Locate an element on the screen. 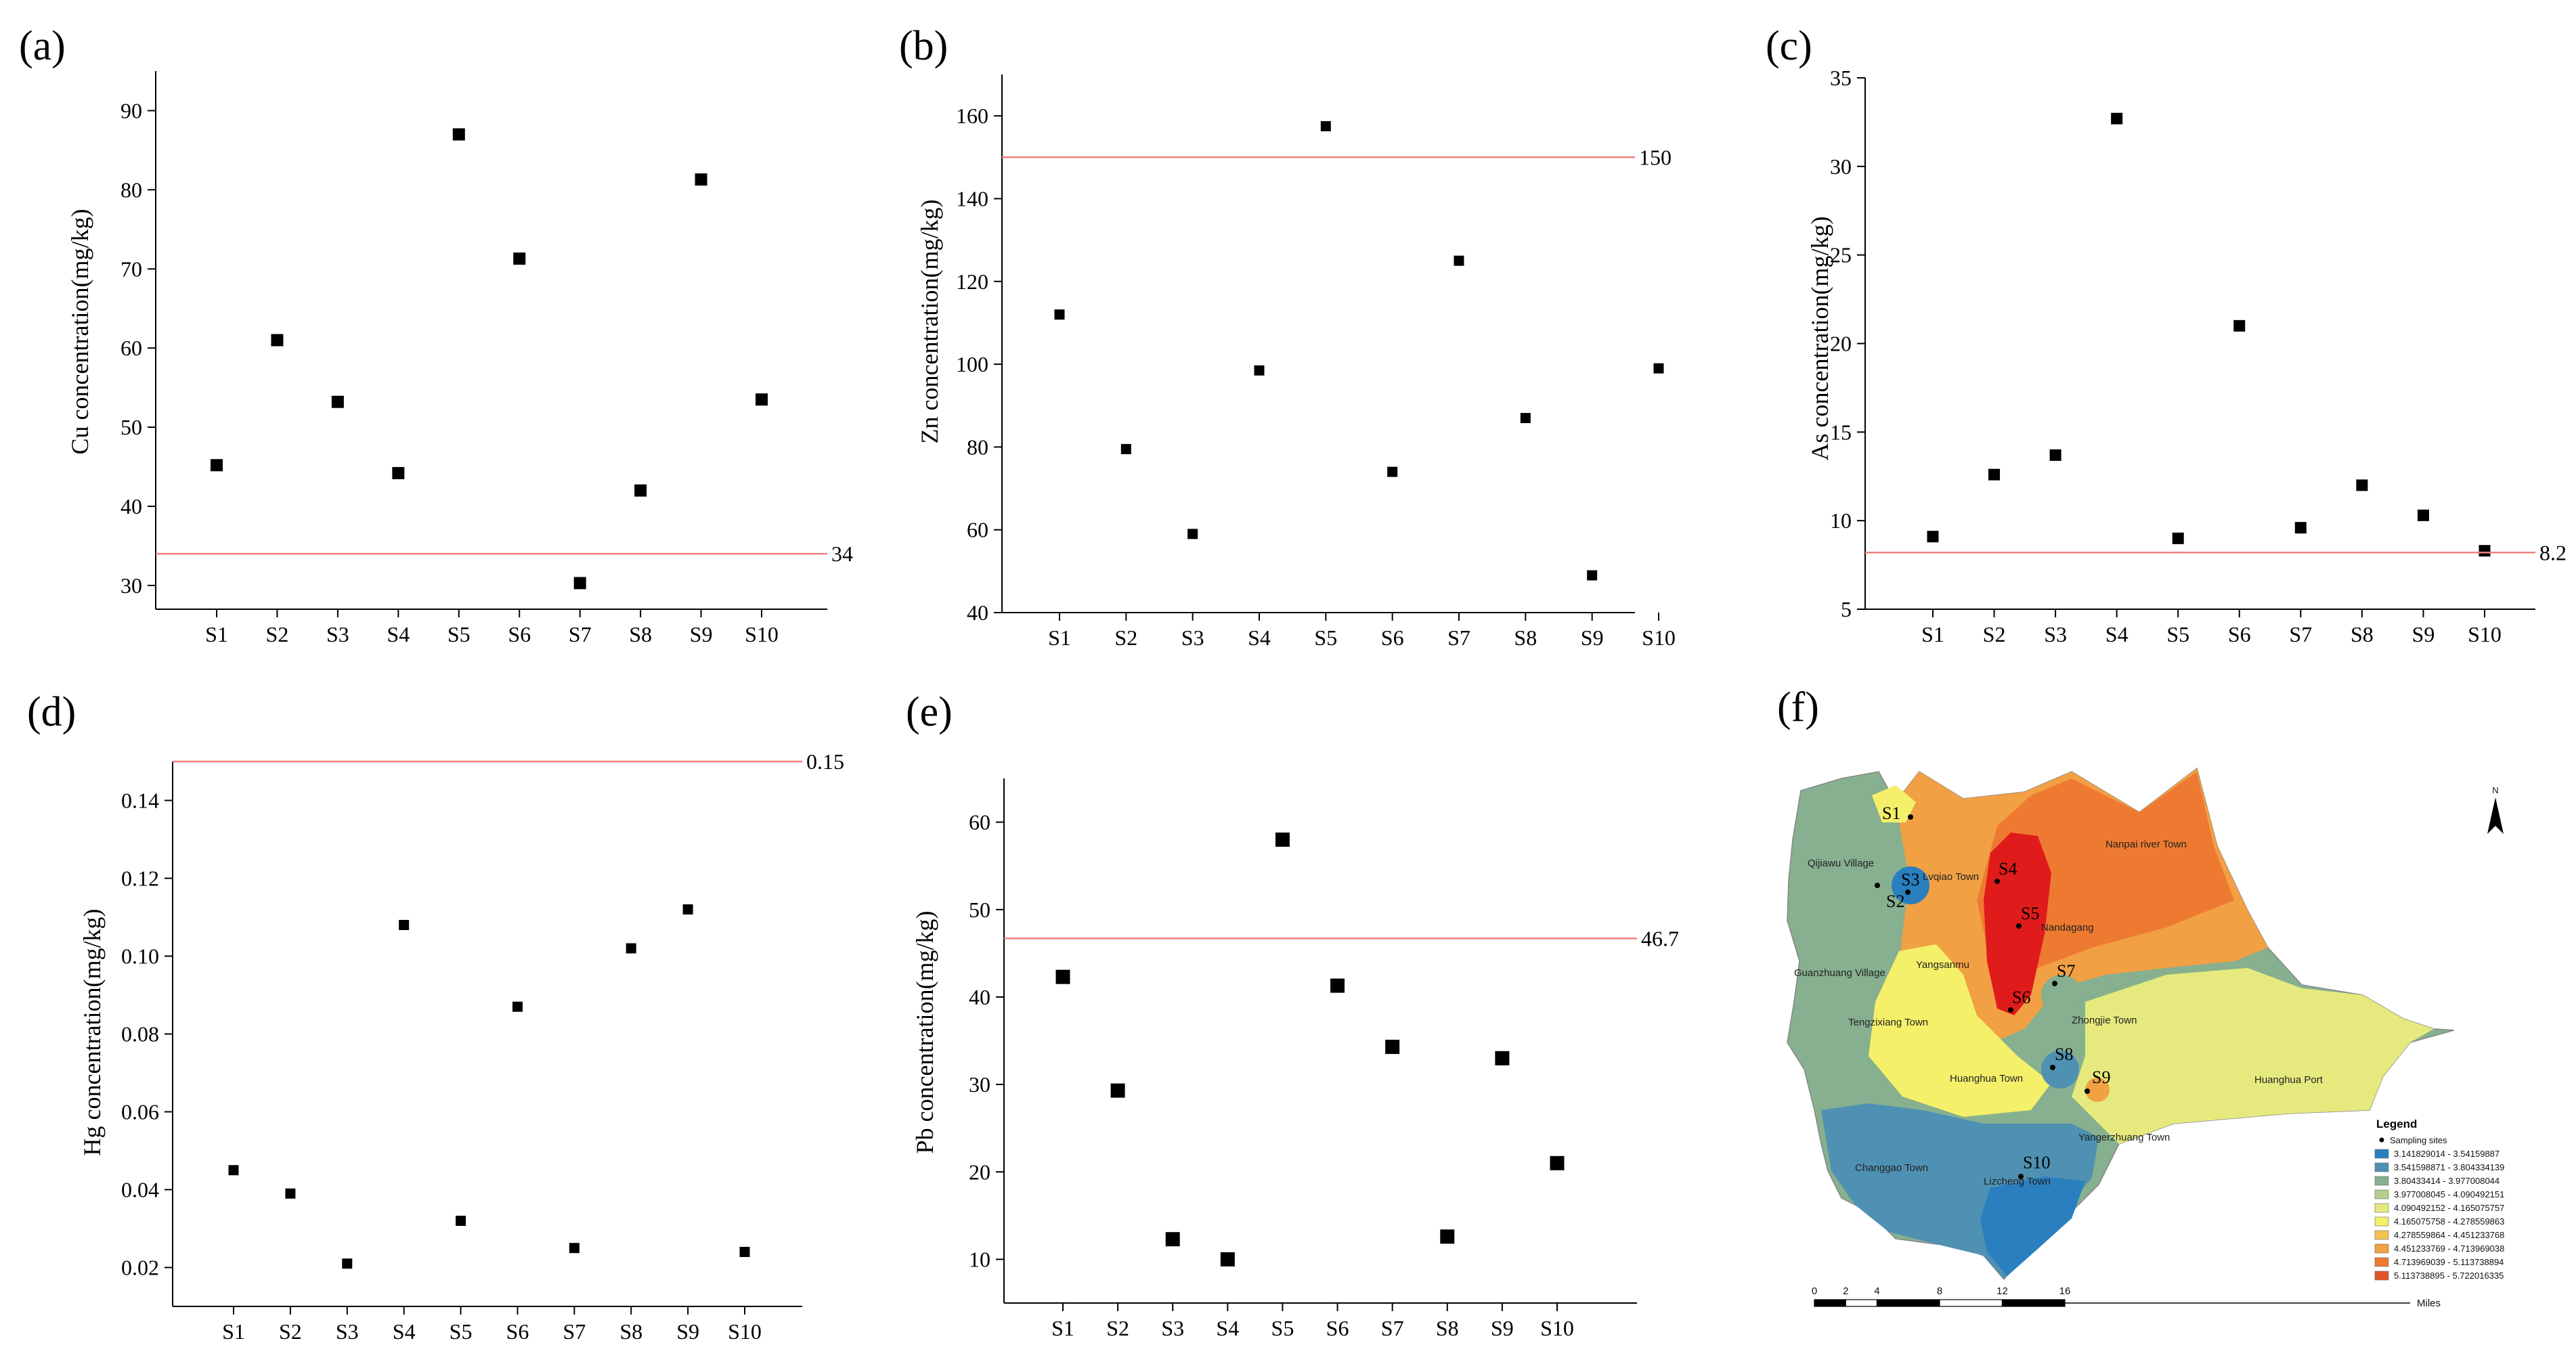 The height and width of the screenshot is (1345, 2576). y-tick-label: 0.12 is located at coordinates (140, 878).